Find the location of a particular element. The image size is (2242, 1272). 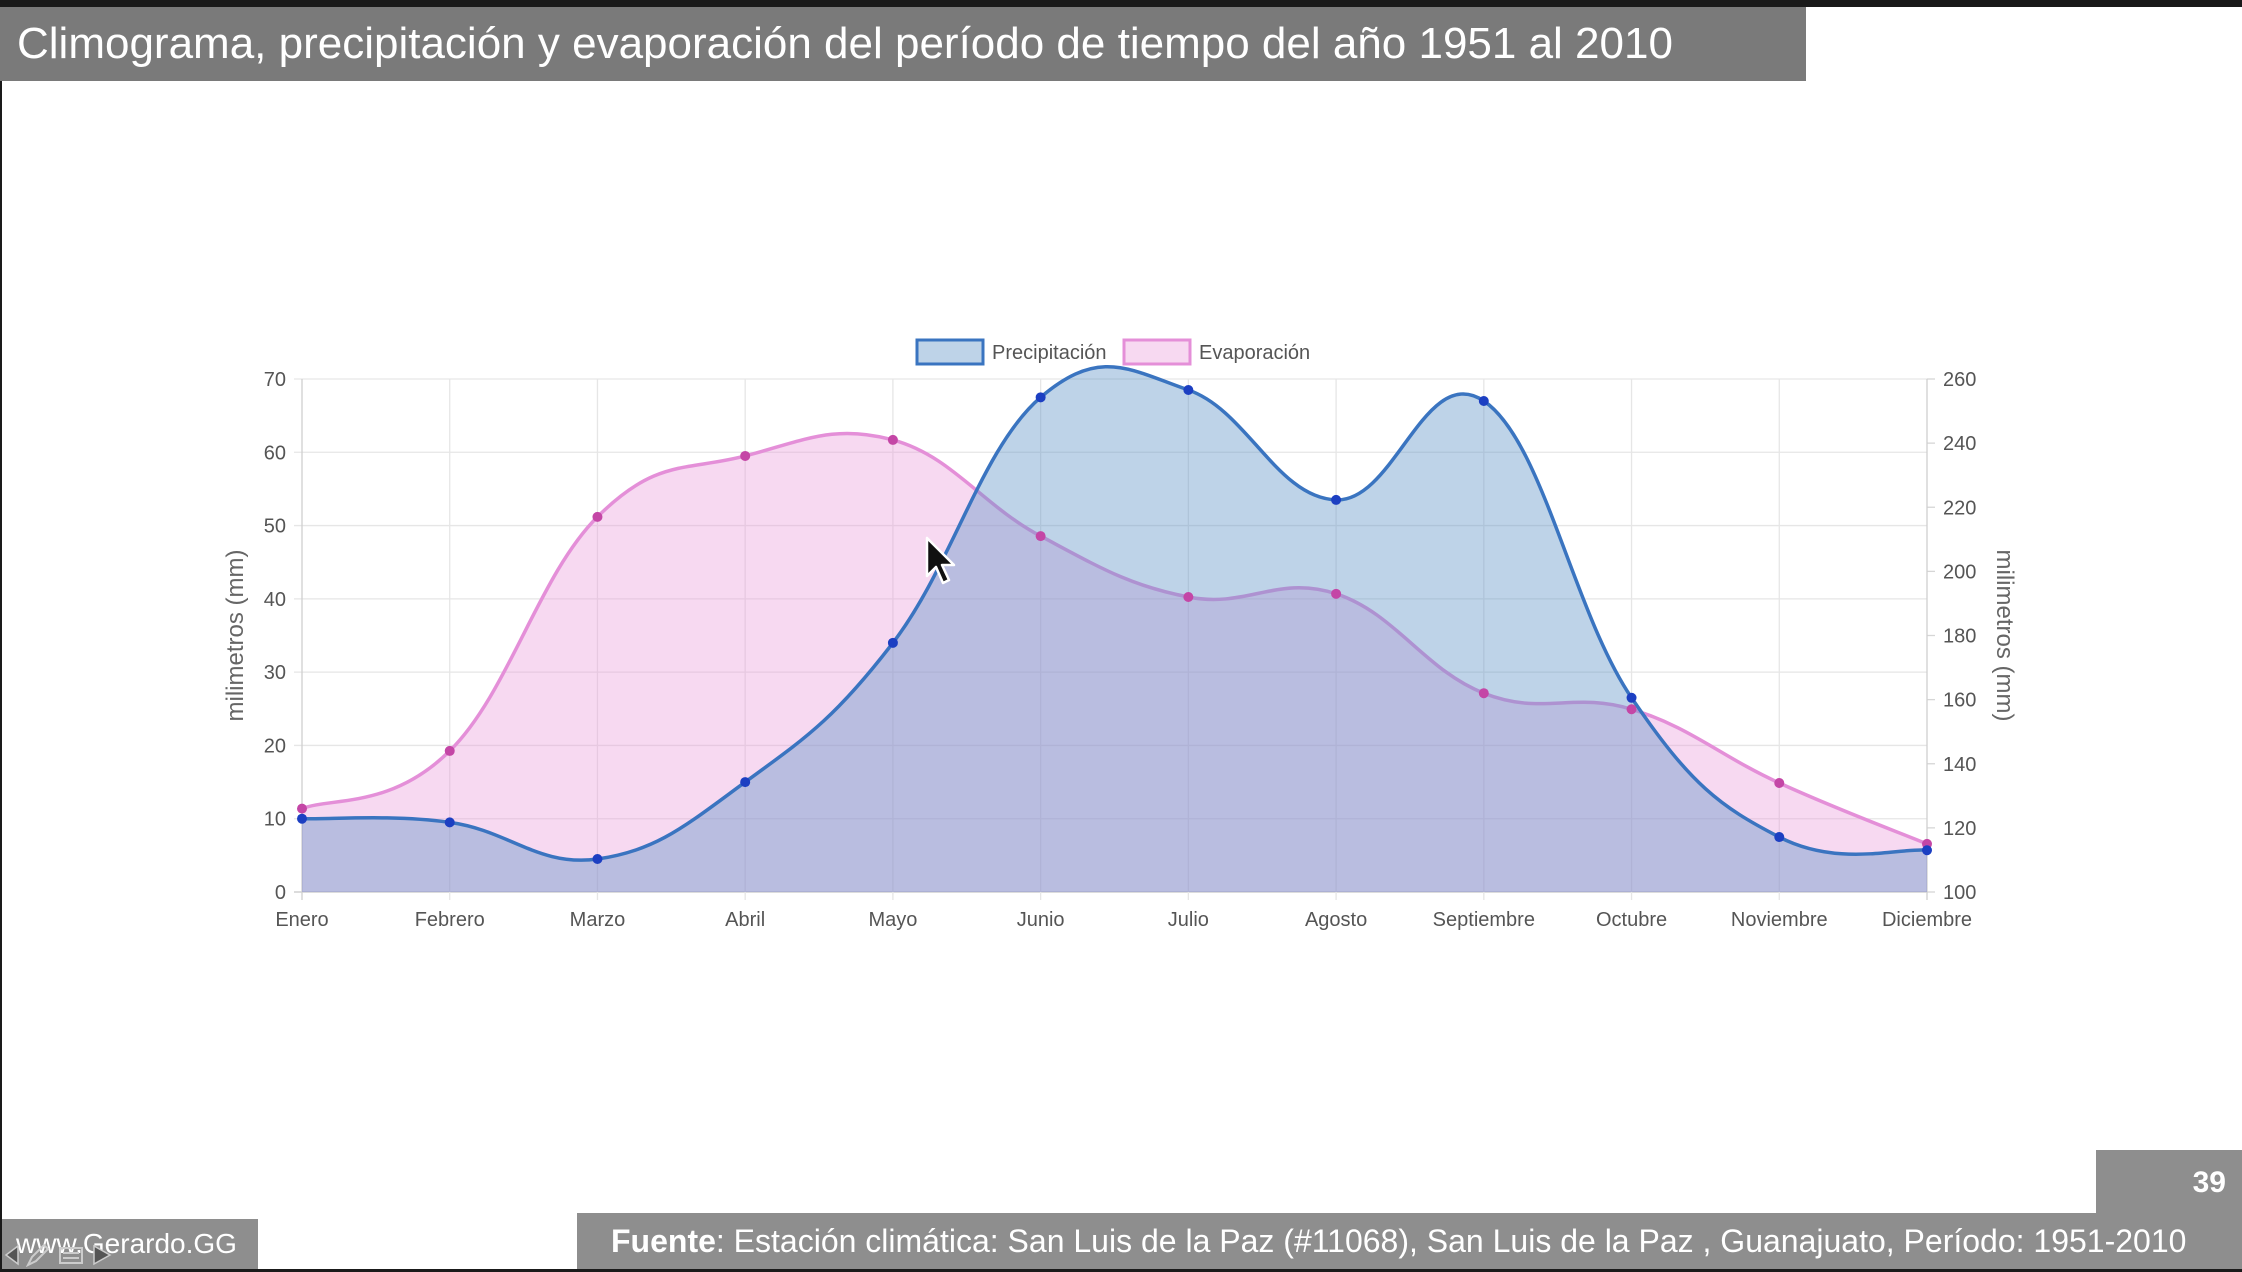

y-left-tick-label: 0 is located at coordinates (280, 893).